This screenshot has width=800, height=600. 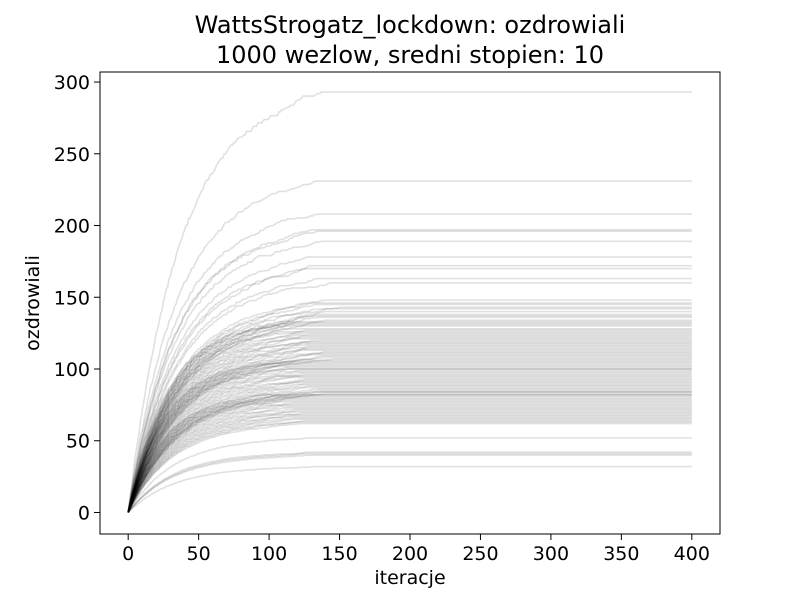 What do you see at coordinates (77, 298) in the screenshot?
I see `y-axis-ticks: 0 50 100 150 200 250 300` at bounding box center [77, 298].